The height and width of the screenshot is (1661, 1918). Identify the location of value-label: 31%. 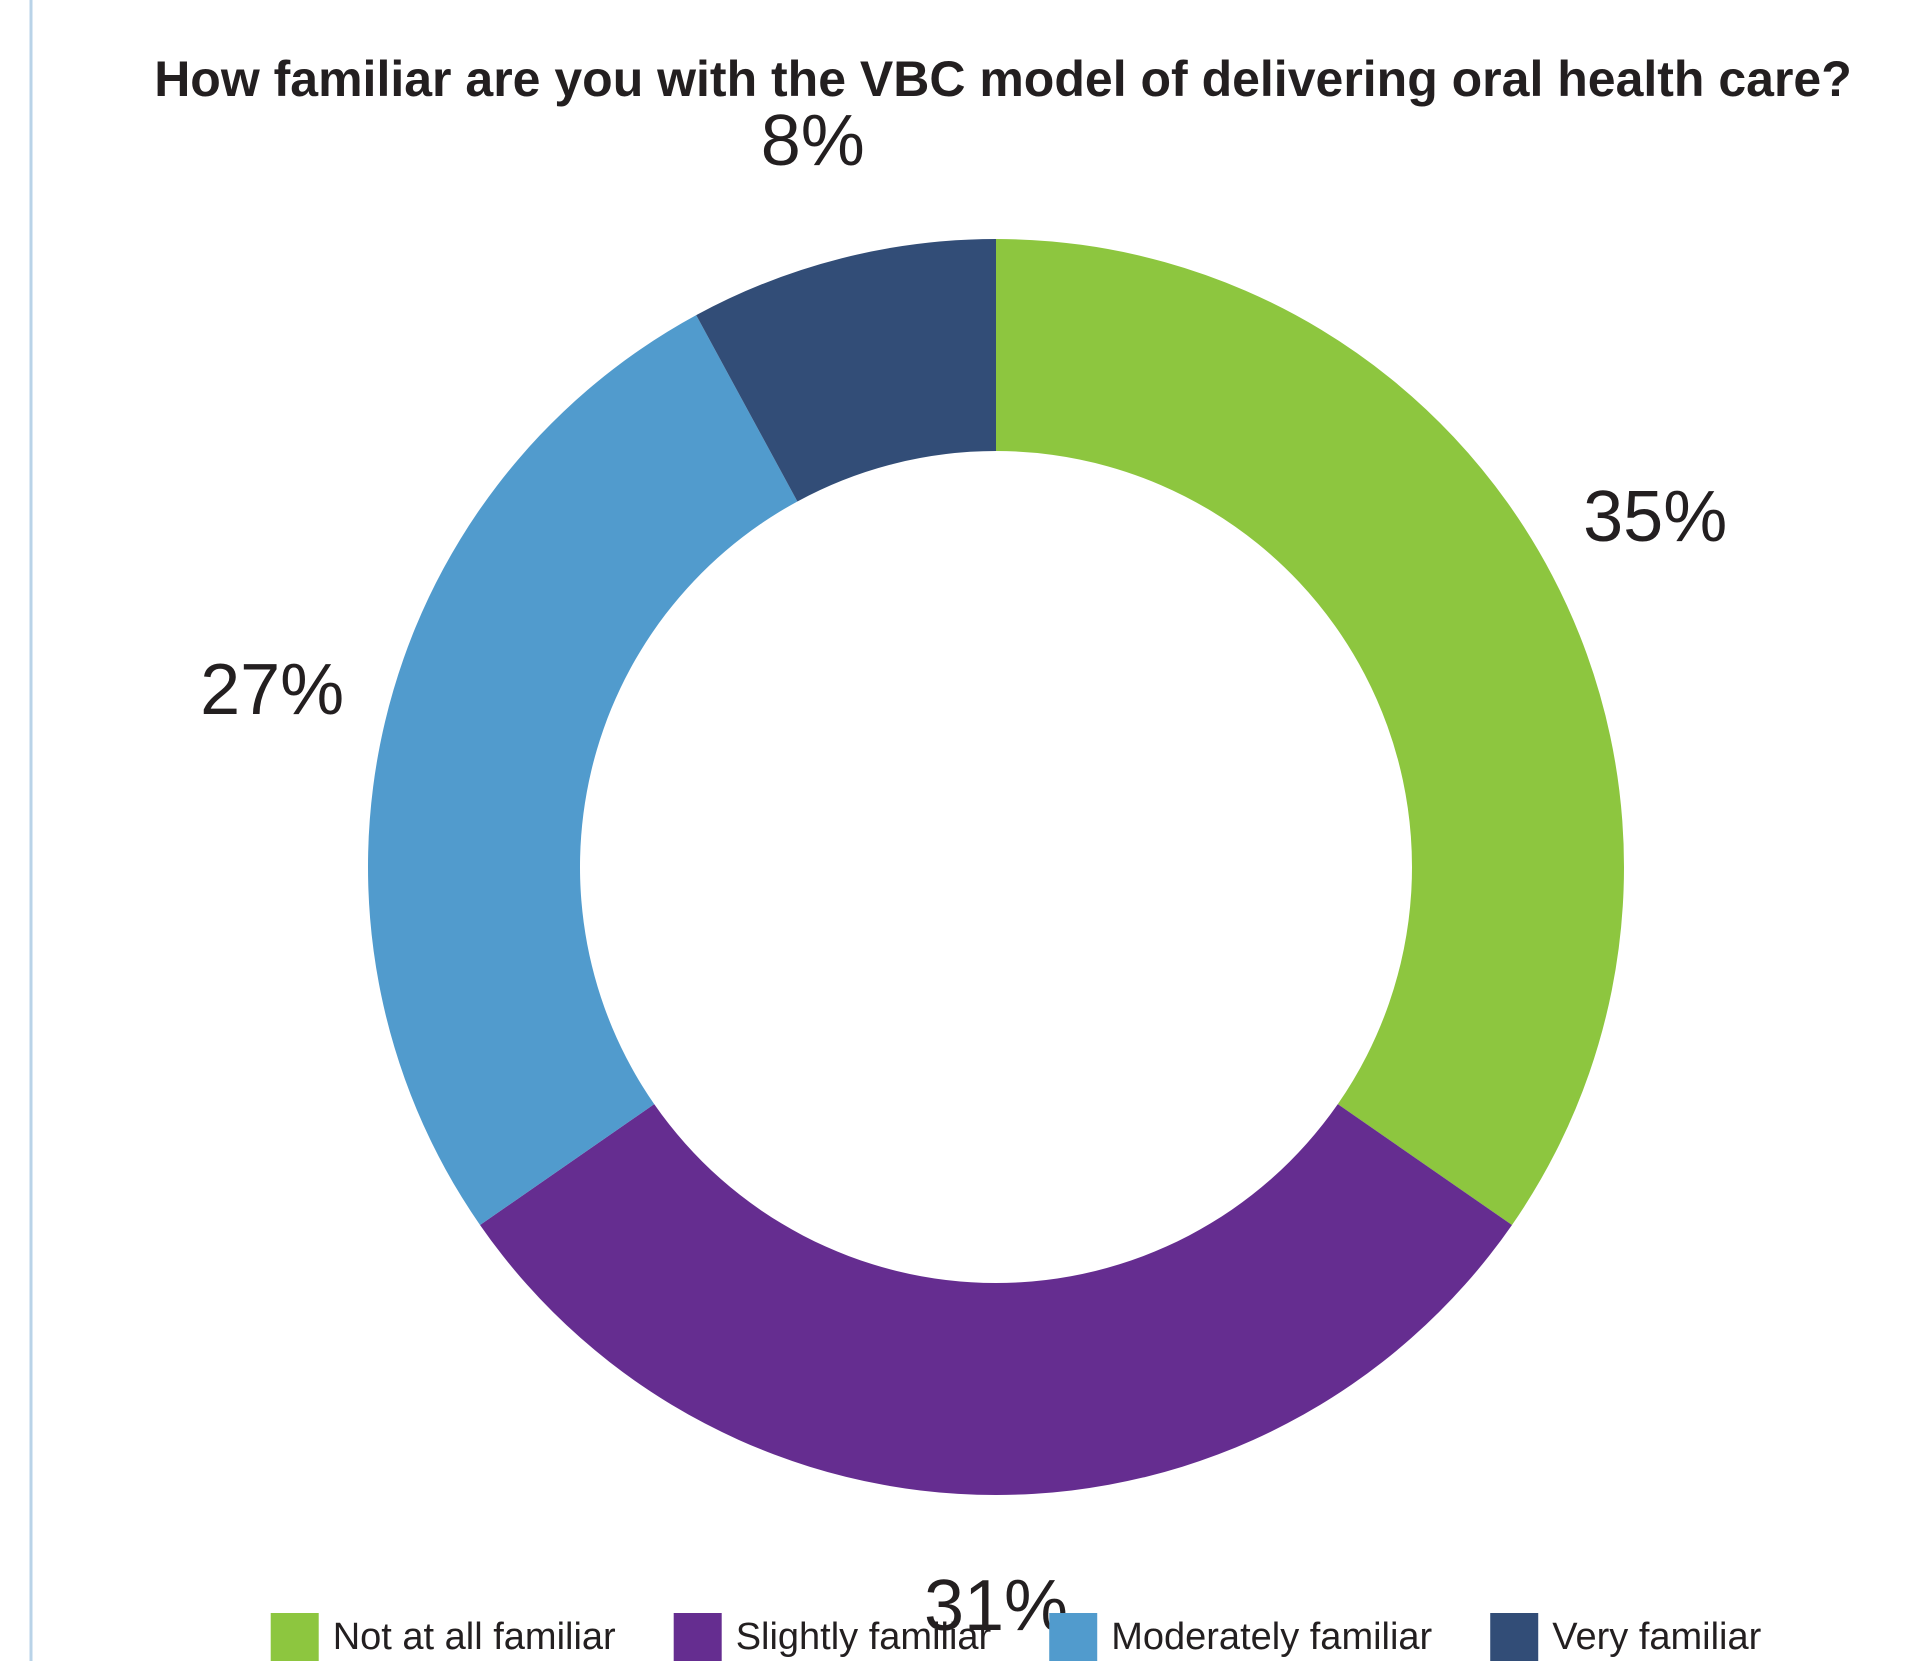
(996, 1606).